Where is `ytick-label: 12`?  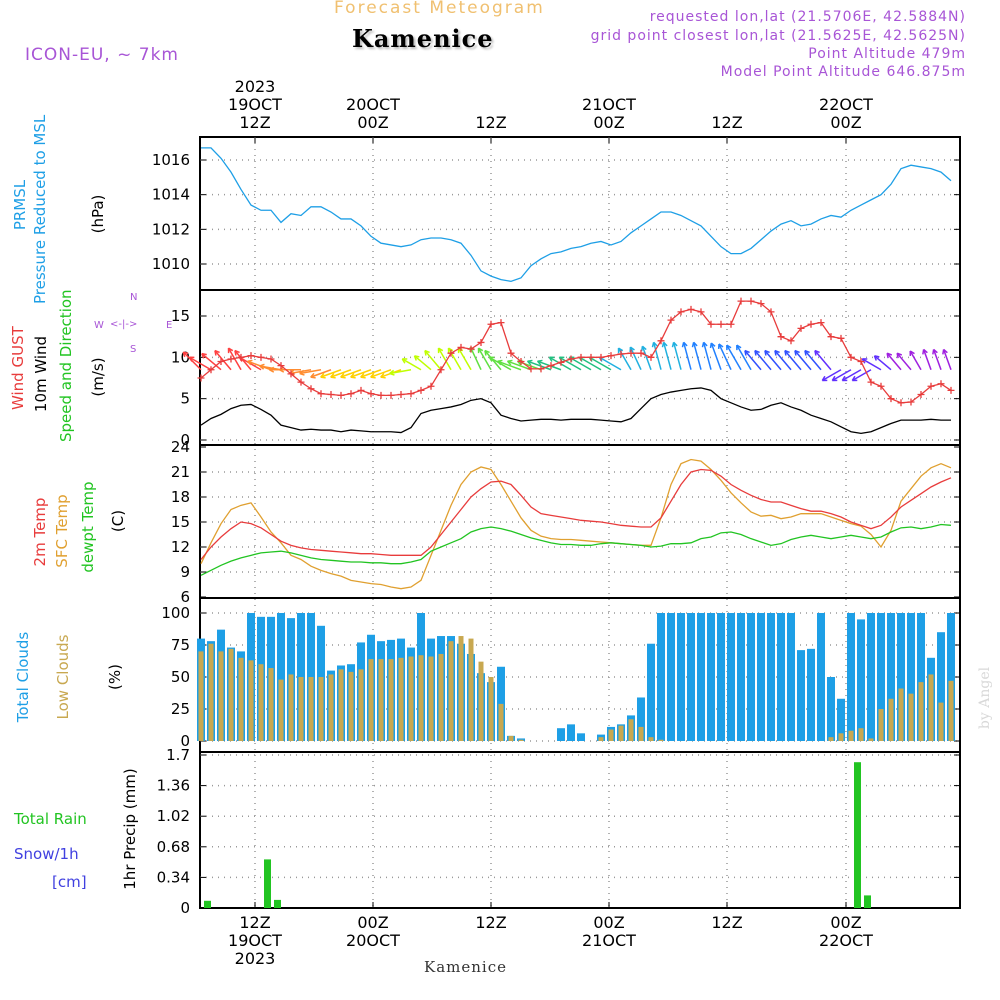
ytick-label: 12 is located at coordinates (180, 547).